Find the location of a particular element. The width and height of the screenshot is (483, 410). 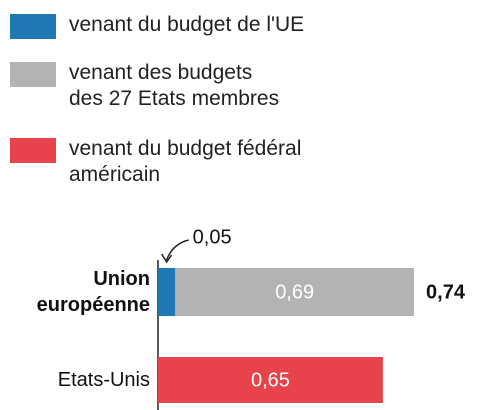

category-label: Union européenne is located at coordinates (93, 292).